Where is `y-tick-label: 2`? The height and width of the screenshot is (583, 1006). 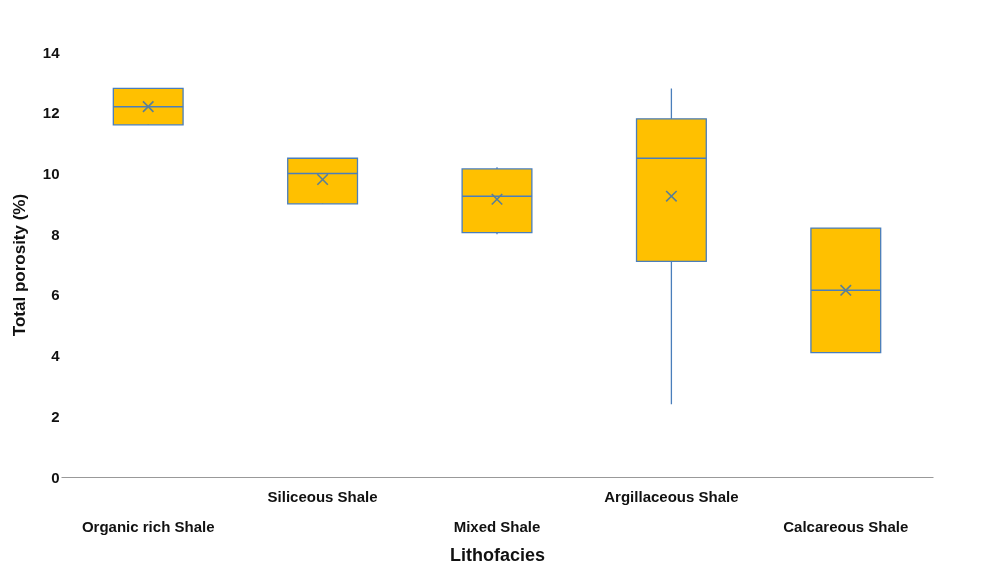
y-tick-label: 2 is located at coordinates (55, 416).